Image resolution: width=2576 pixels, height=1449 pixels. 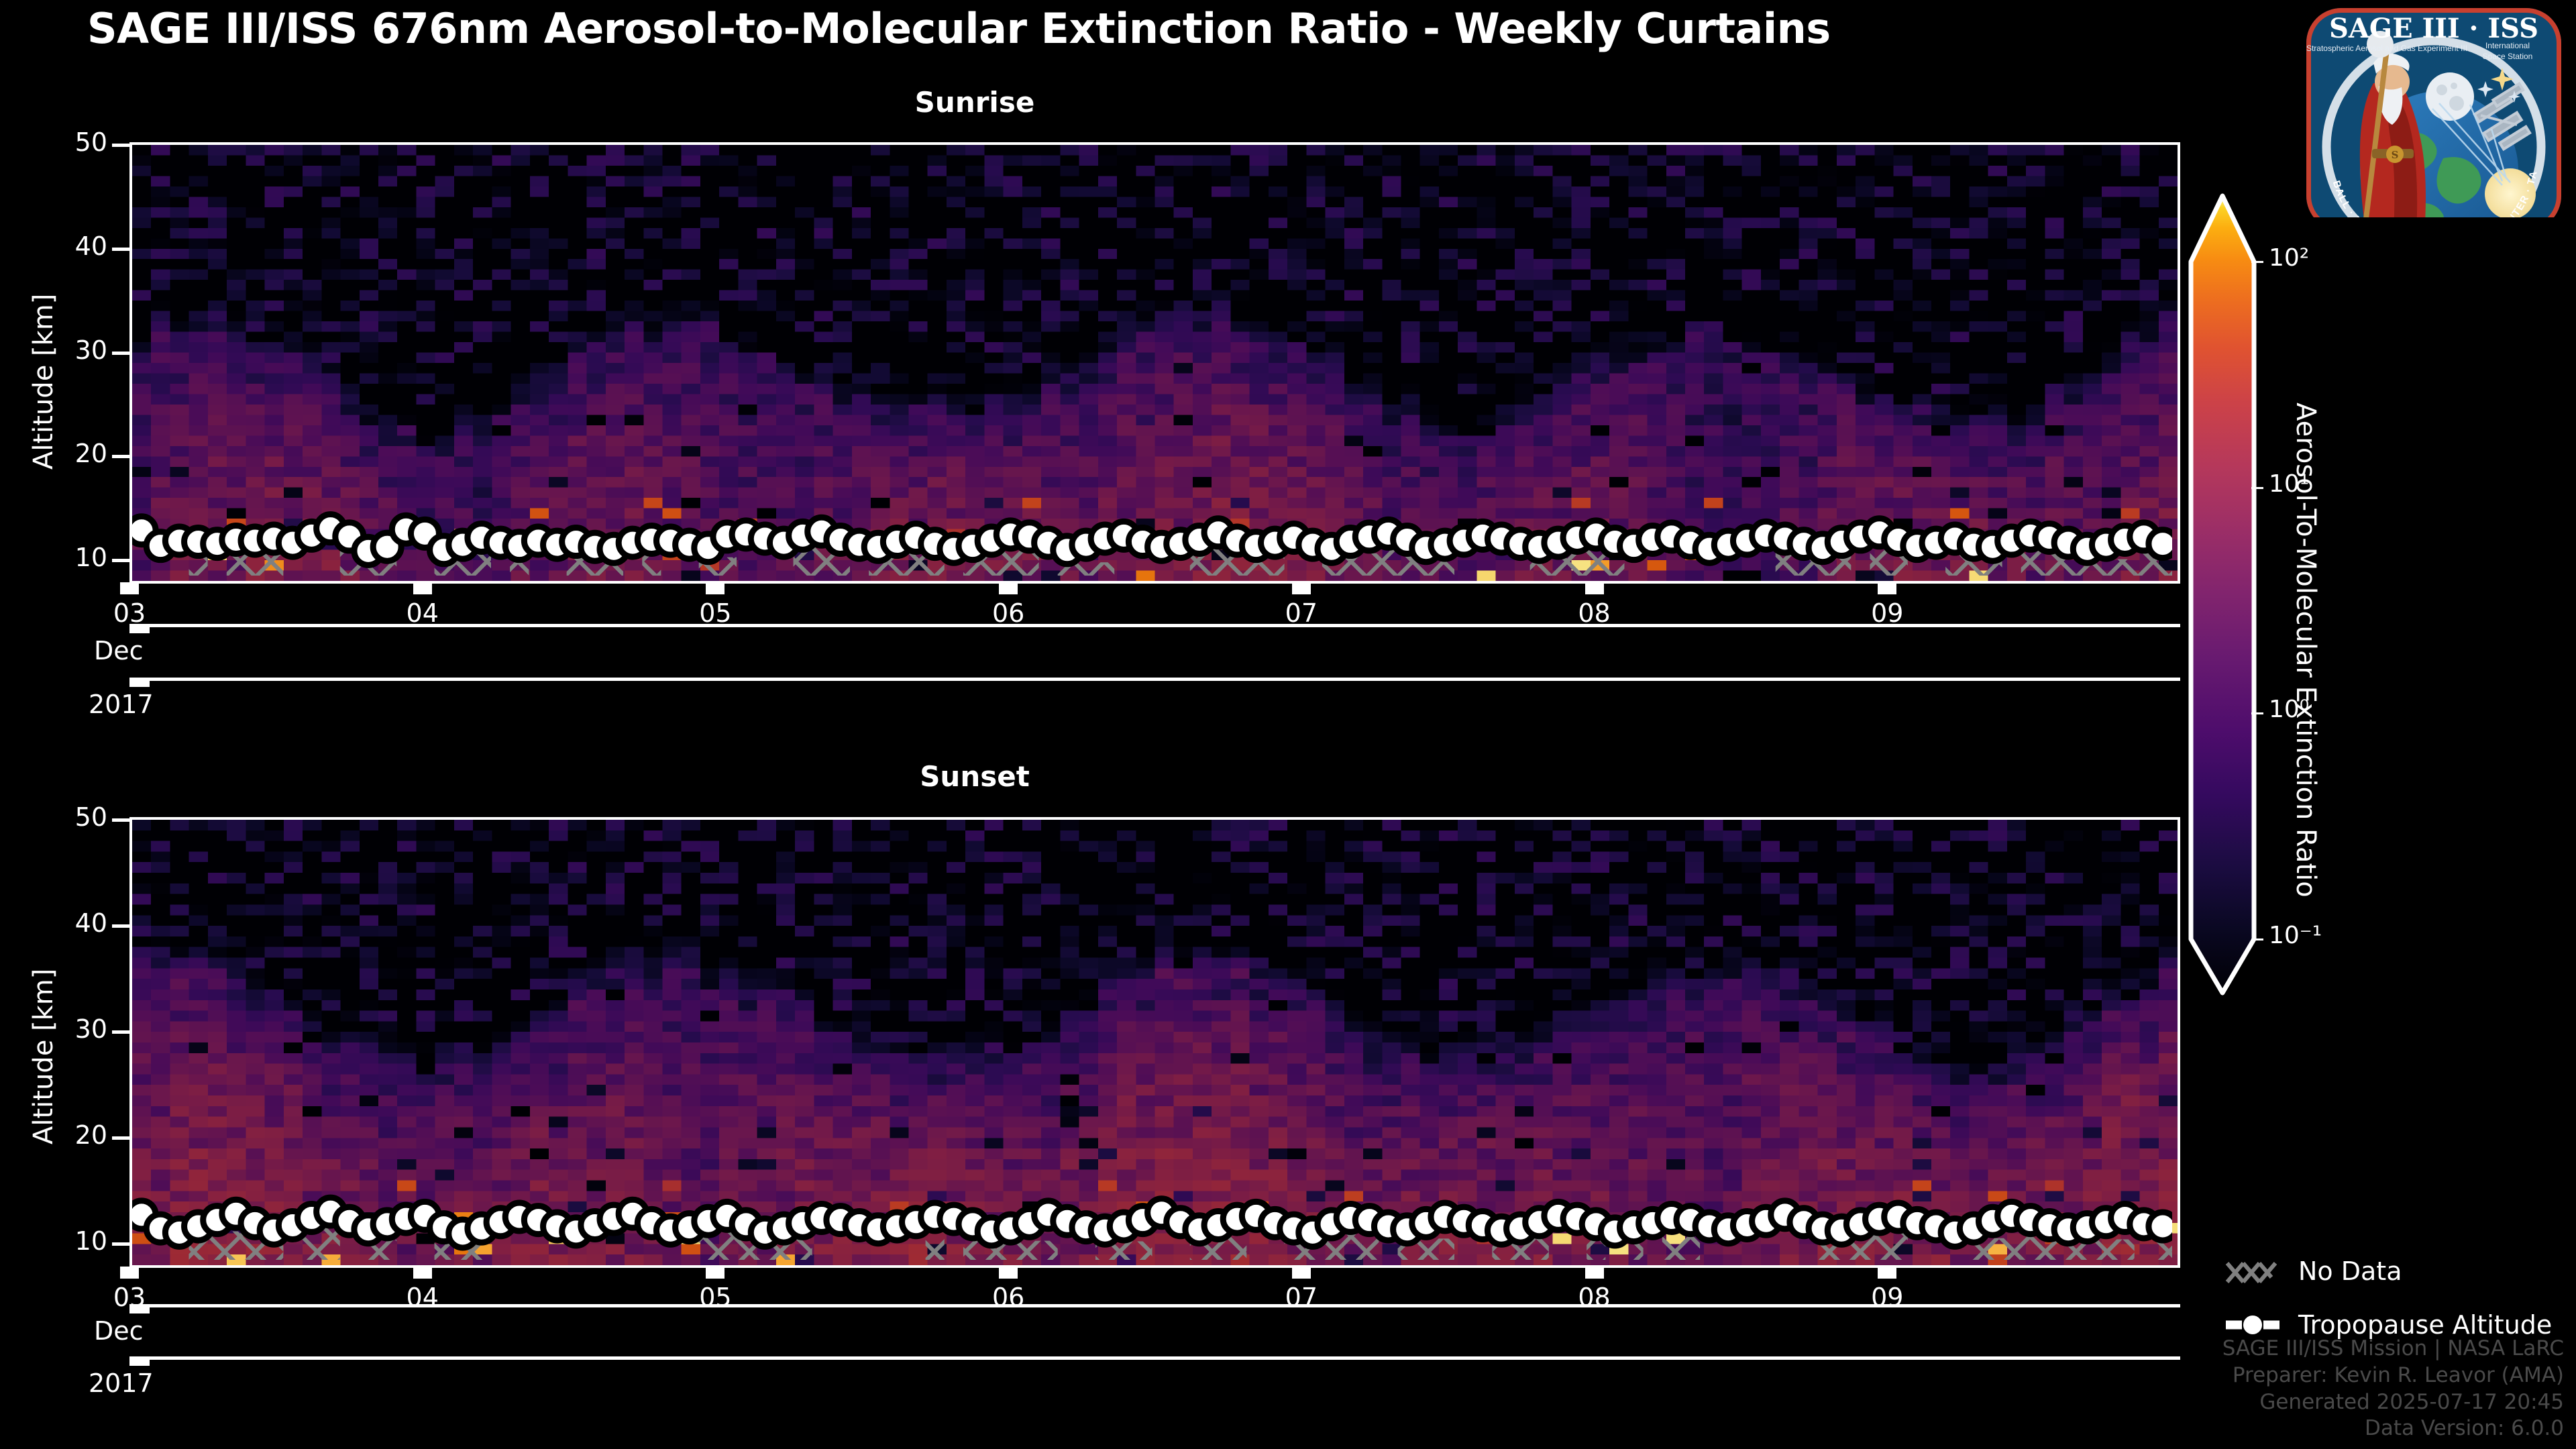 I want to click on month-band-line-sunset, so click(x=1154, y=1305).